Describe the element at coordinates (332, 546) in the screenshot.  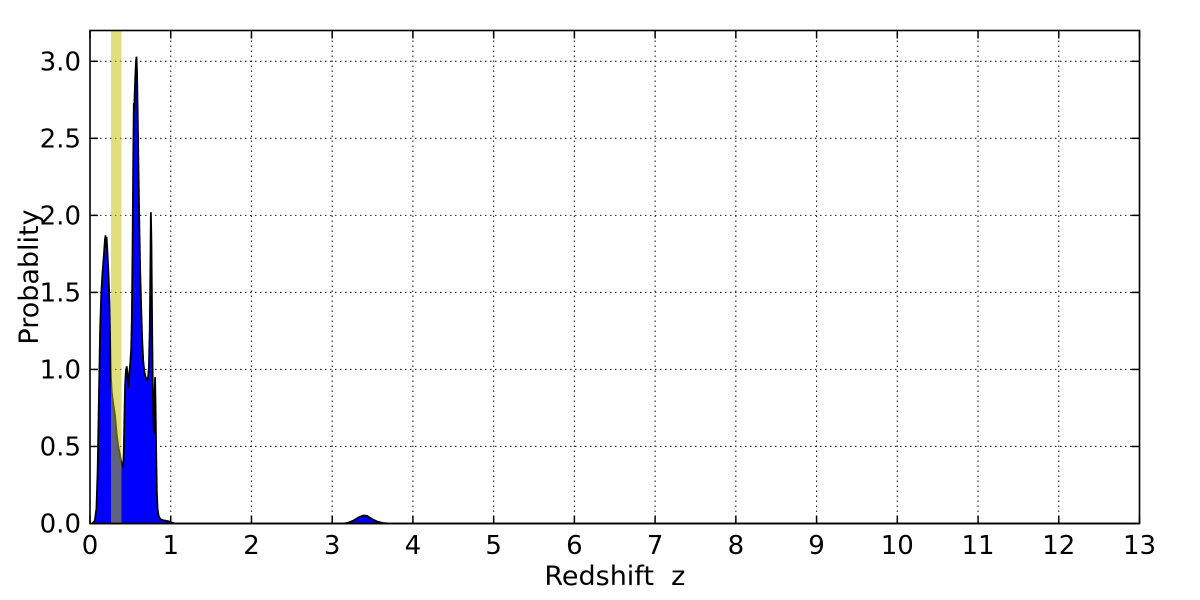
I see `x-tick-label: 3` at that location.